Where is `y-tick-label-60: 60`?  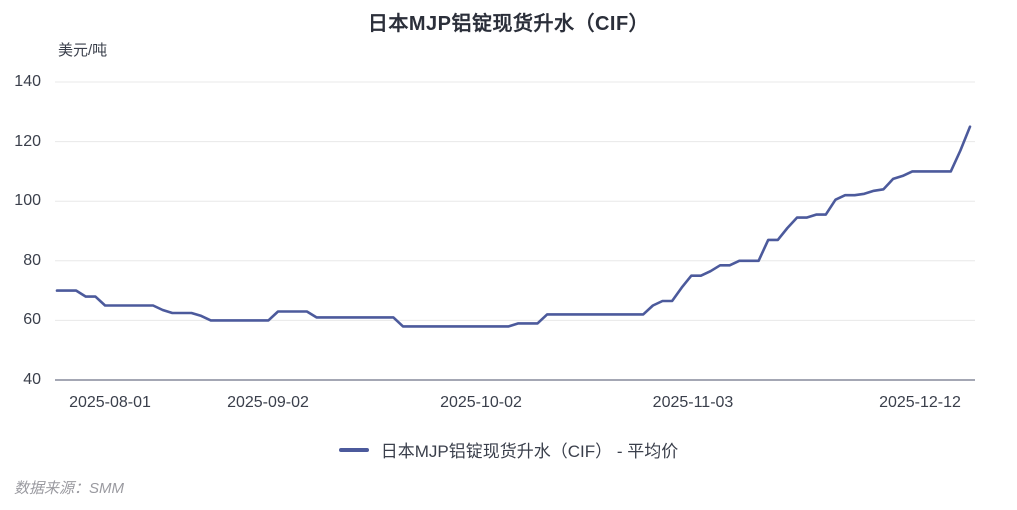 y-tick-label-60: 60 is located at coordinates (32, 319).